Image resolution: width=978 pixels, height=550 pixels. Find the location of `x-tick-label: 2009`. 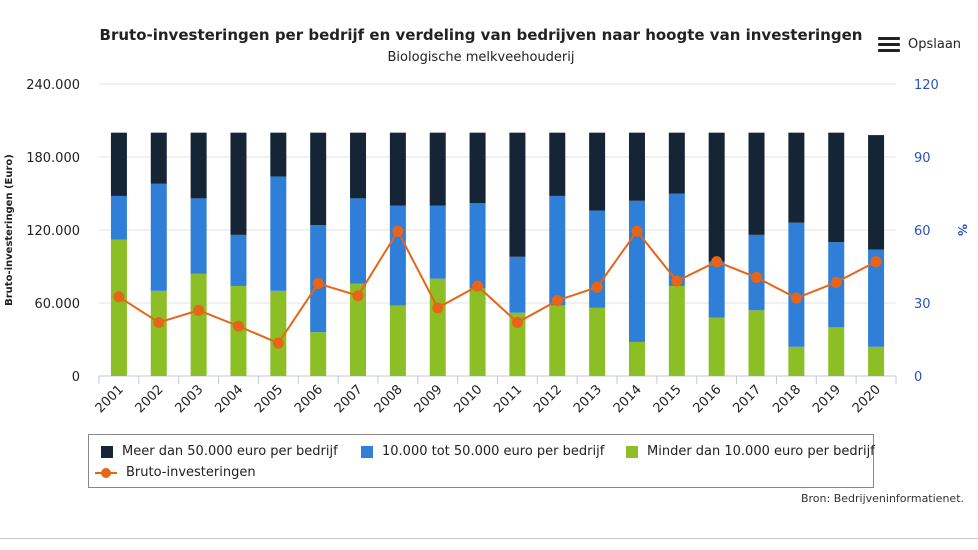

x-tick-label: 2009 is located at coordinates (429, 399).